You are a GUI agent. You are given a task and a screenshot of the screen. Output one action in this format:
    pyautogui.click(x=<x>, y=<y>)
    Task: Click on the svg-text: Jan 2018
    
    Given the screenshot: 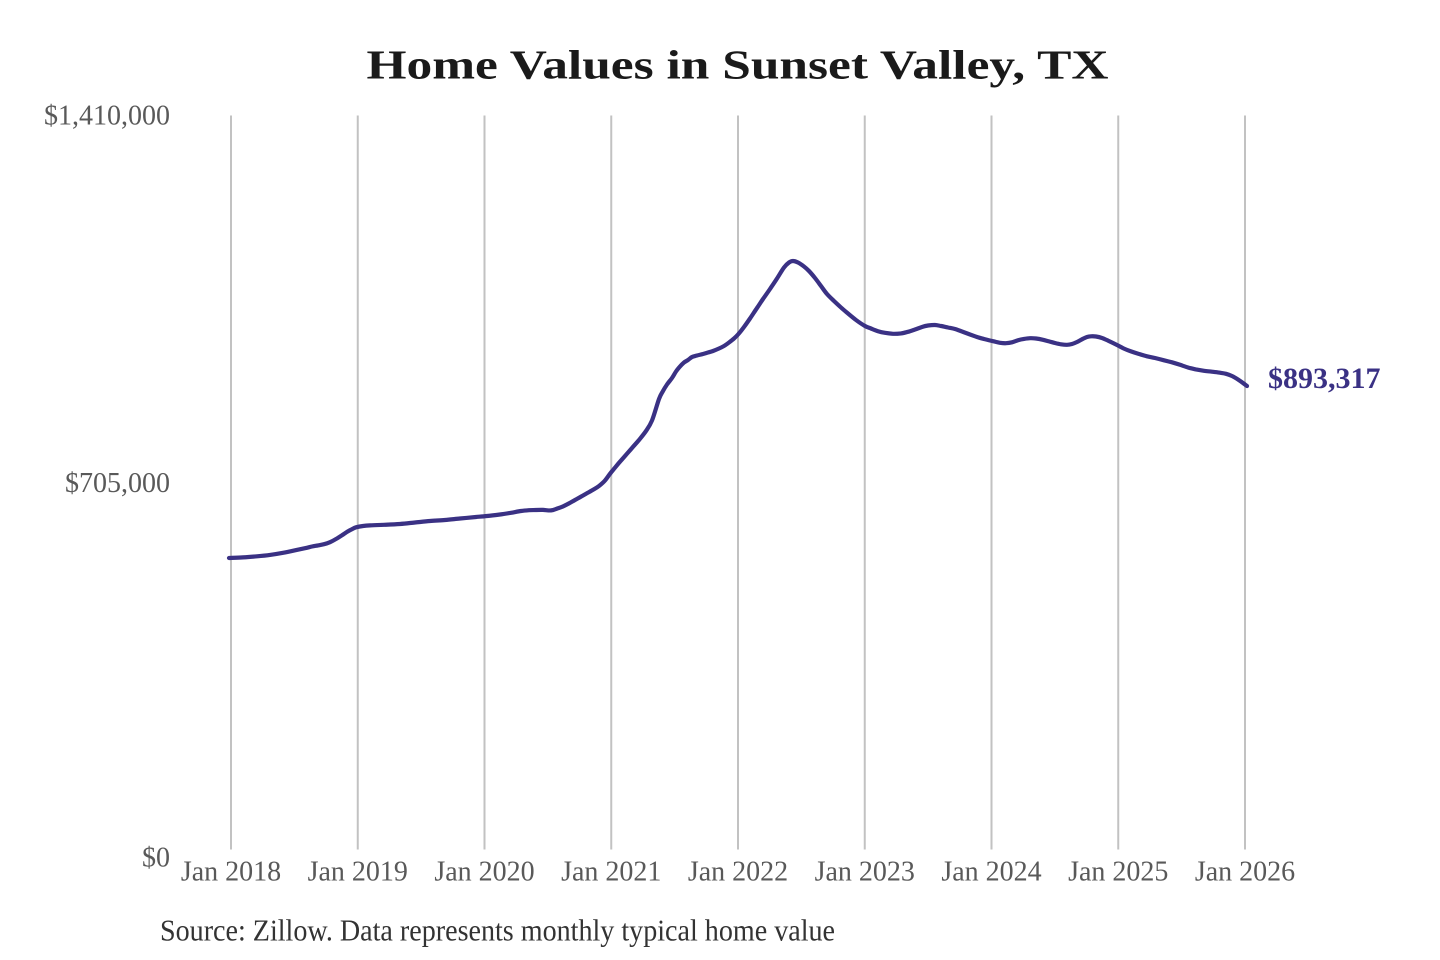 What is the action you would take?
    pyautogui.click(x=231, y=872)
    